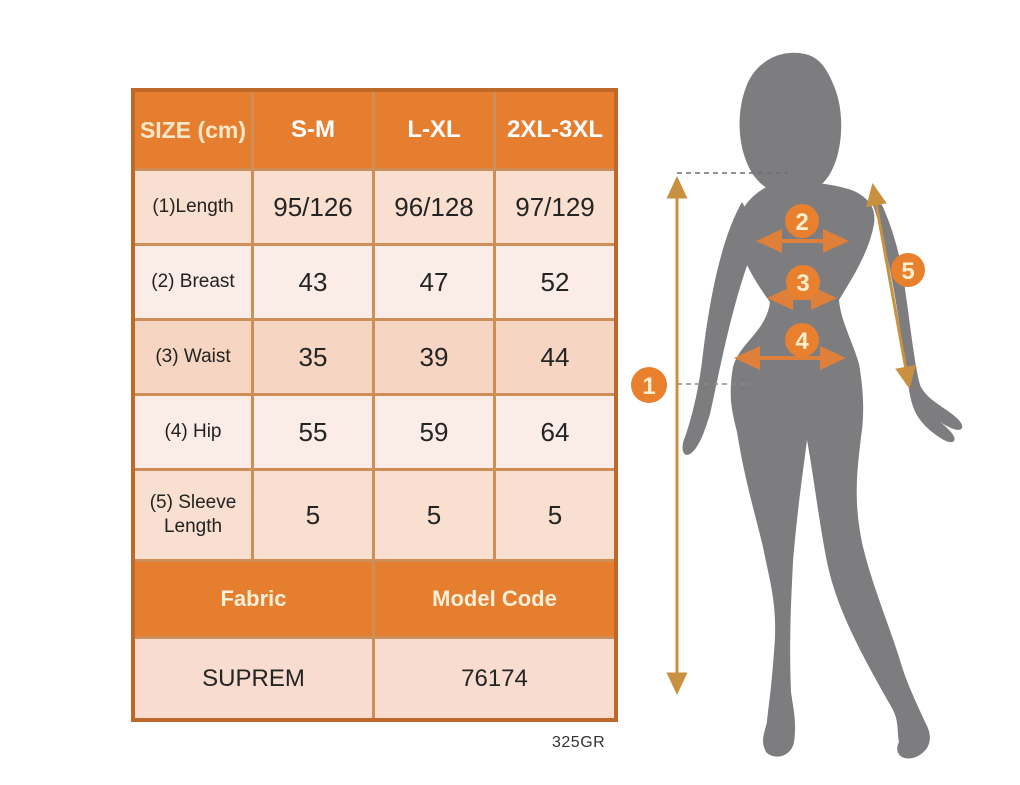  I want to click on hip-value-2xl-3xl: 64, so click(555, 432).